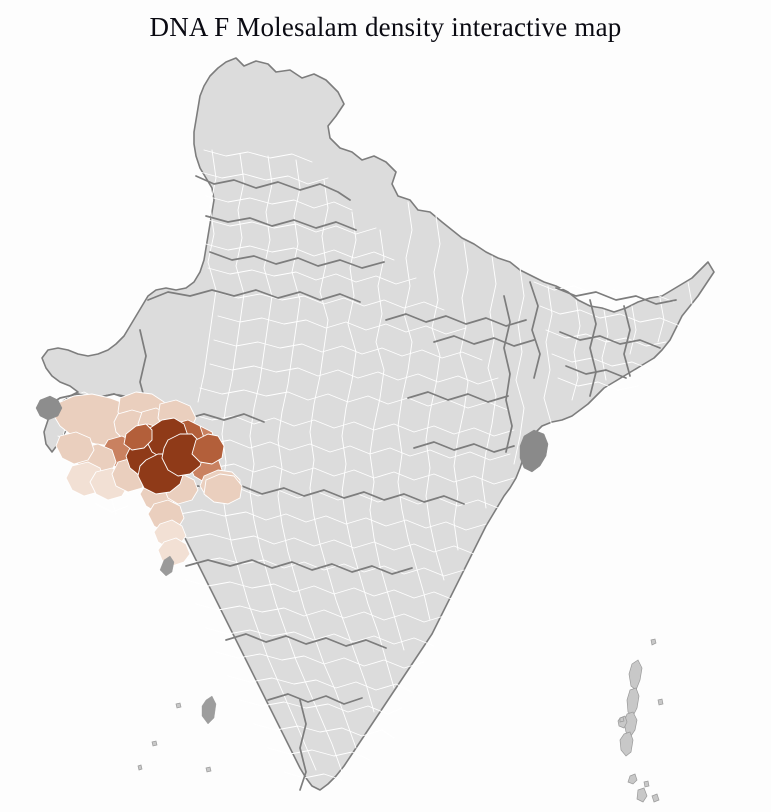 Image resolution: width=771 pixels, height=812 pixels. I want to click on district-vadodara, so click(183, 455).